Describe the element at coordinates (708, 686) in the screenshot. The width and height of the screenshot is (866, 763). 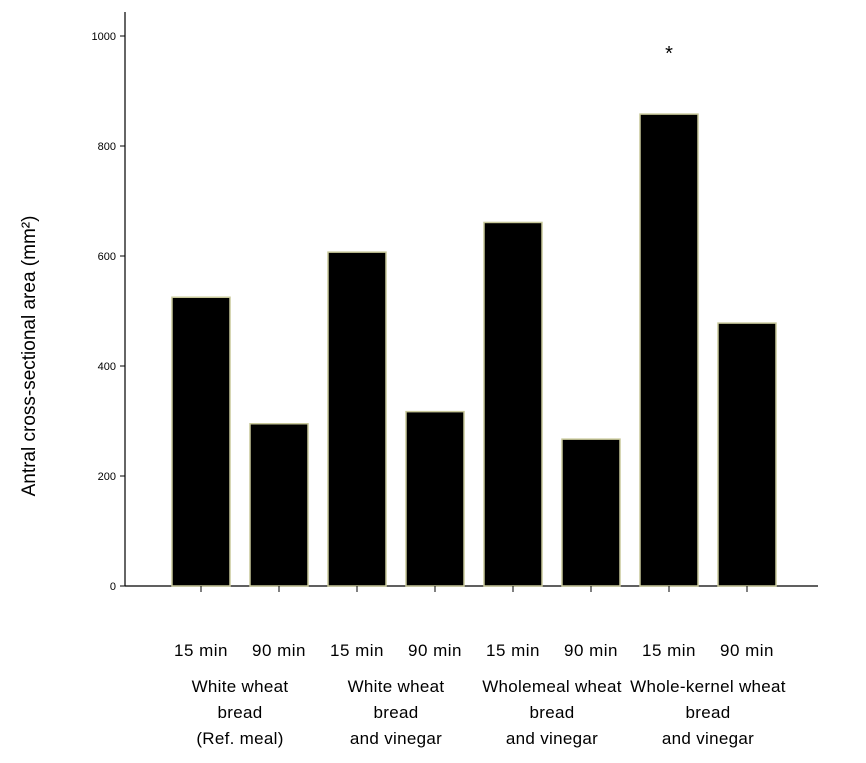
I see `group-label-line: Whole-kernel wheat` at that location.